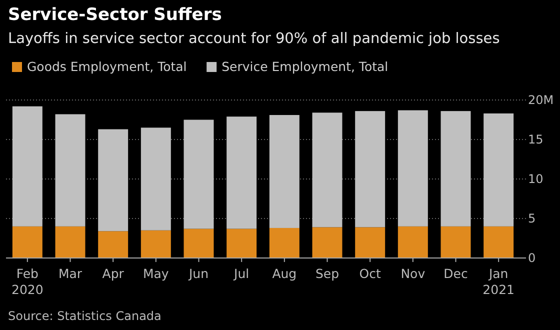  I want to click on x-tick-label: Oct, so click(370, 273).